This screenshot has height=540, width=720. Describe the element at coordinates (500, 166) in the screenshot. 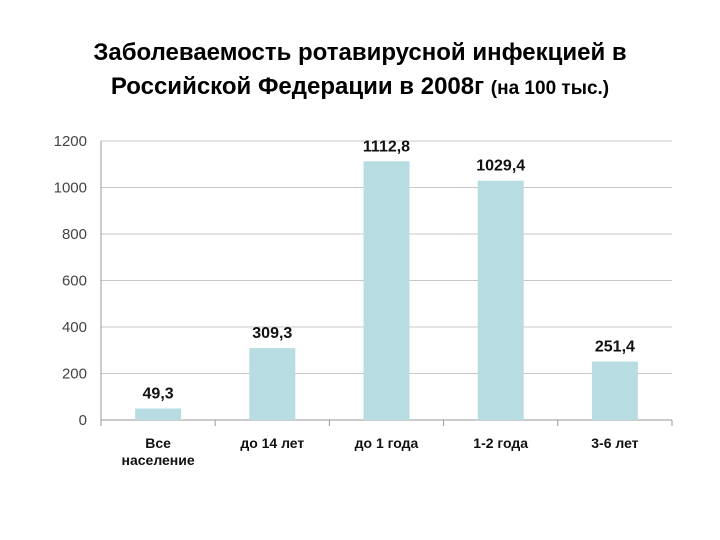

I see `data-label: 1029,4` at that location.